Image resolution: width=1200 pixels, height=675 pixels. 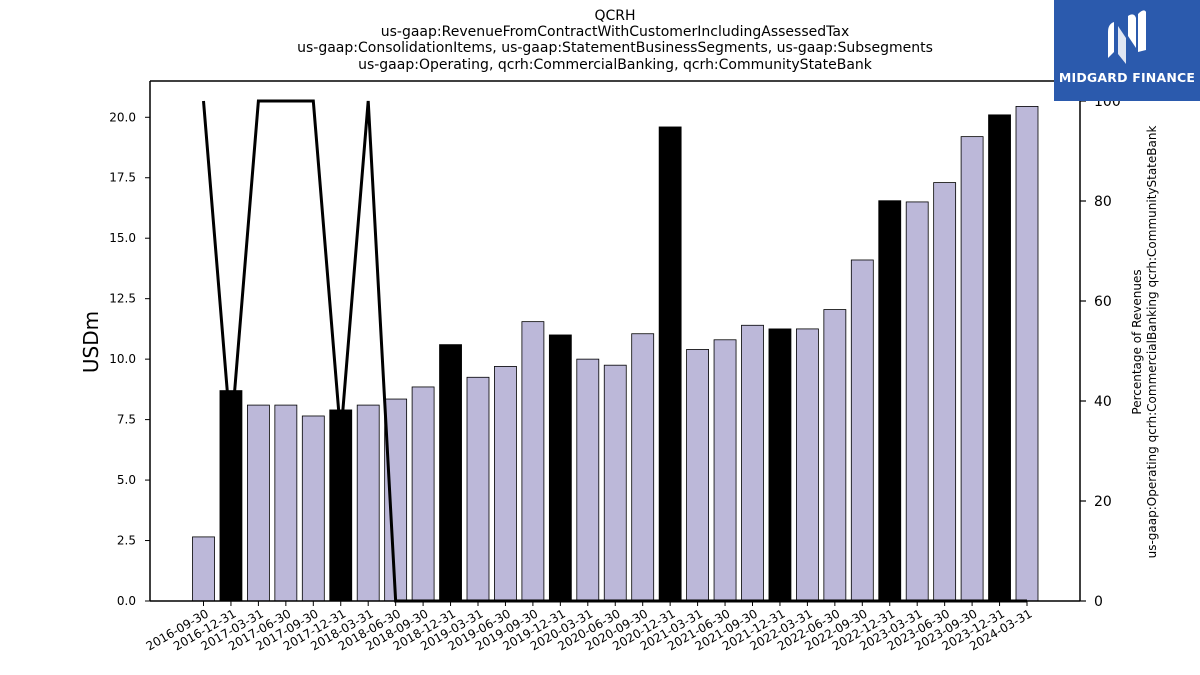 What do you see at coordinates (126, 480) in the screenshot?
I see `y-left-tick-label: 5.0` at bounding box center [126, 480].